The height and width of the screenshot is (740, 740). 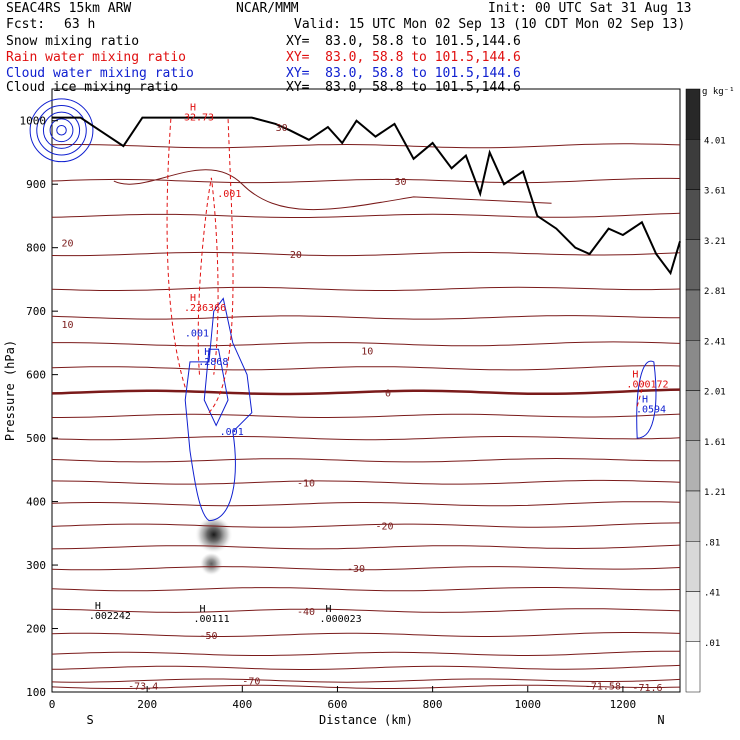 I want to click on field-xy-cloud-water: XY= 83.0, 58.8 to 101.5,144.6, so click(x=403, y=73).